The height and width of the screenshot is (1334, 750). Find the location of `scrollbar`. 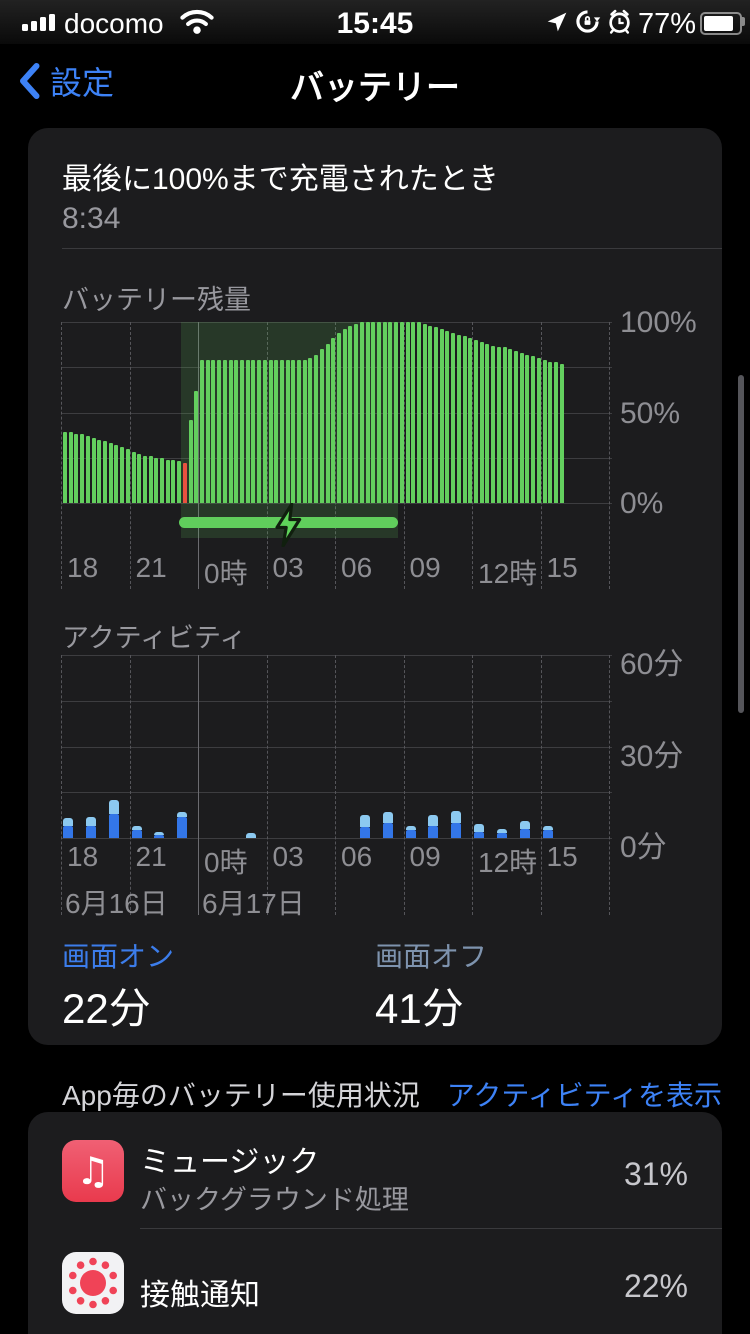

scrollbar is located at coordinates (741, 544).